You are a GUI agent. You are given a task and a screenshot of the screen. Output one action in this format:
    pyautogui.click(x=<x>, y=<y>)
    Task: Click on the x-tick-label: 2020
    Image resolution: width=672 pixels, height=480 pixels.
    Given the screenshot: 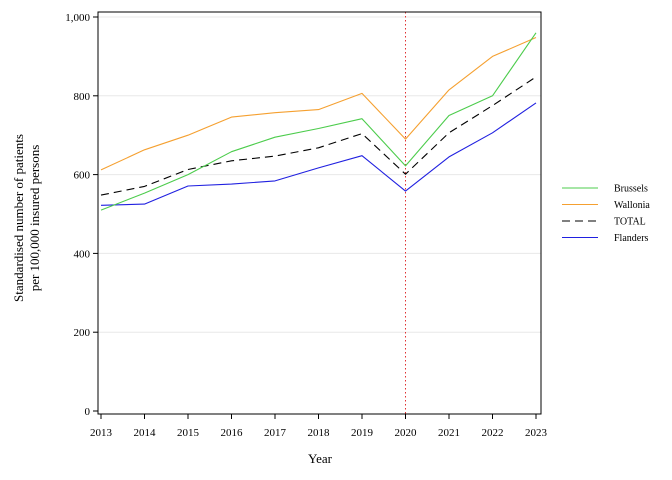 What is the action you would take?
    pyautogui.click(x=406, y=433)
    